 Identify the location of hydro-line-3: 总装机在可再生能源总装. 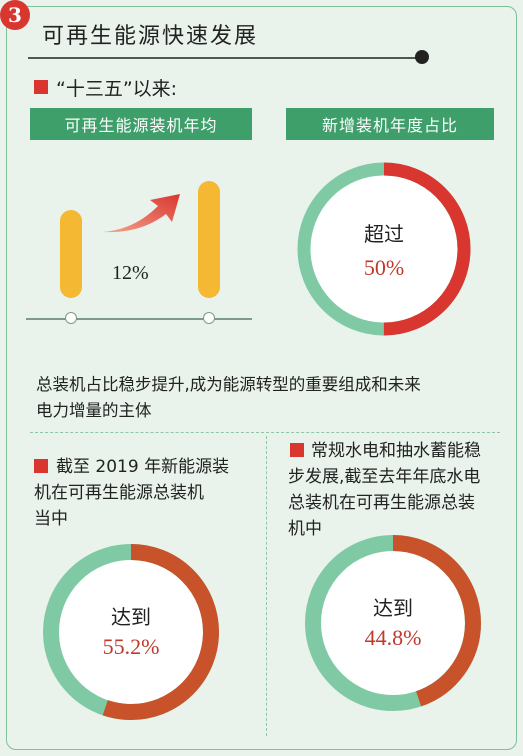
(381, 503).